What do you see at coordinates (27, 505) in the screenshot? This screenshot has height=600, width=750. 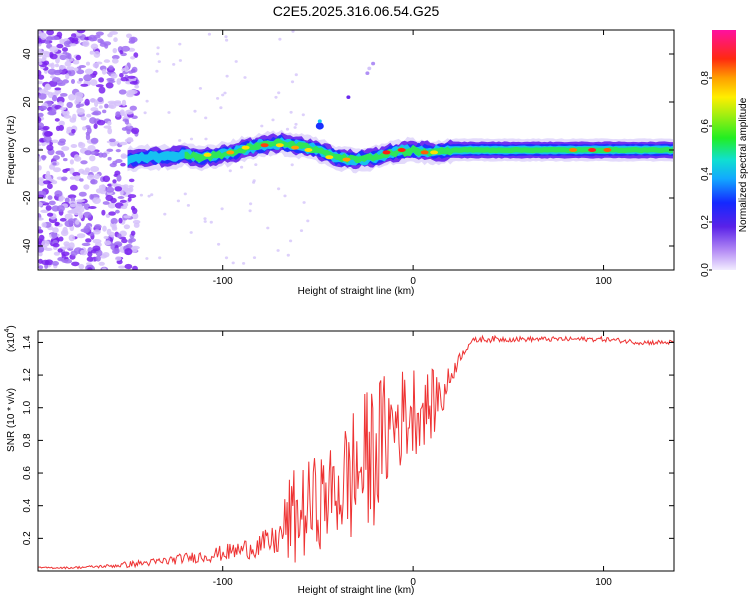 I see `snr-y-tick-label: 0.4` at bounding box center [27, 505].